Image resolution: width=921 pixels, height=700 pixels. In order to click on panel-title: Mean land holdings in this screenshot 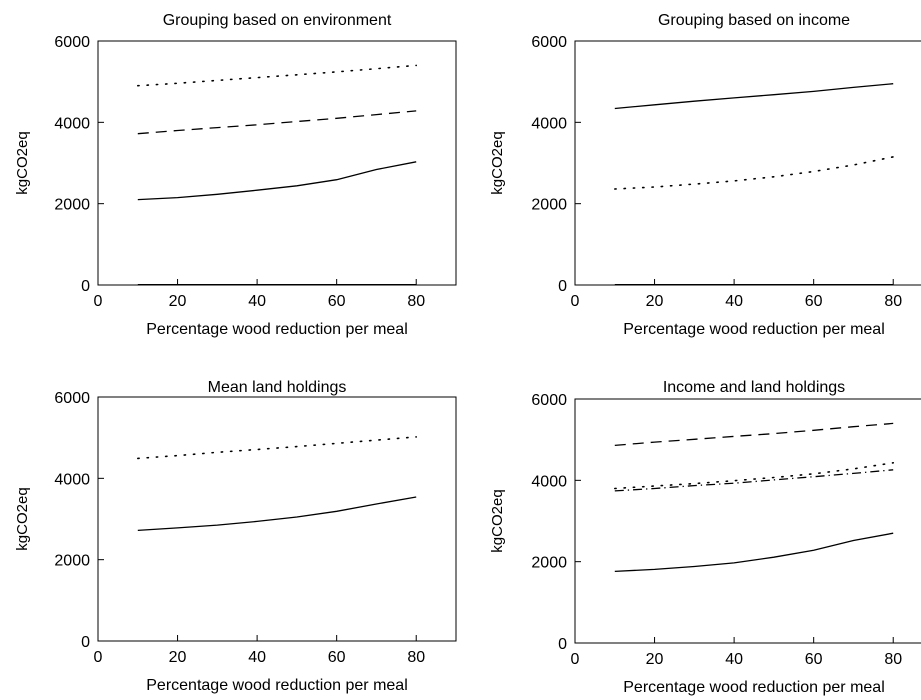, I will do `click(277, 387)`.